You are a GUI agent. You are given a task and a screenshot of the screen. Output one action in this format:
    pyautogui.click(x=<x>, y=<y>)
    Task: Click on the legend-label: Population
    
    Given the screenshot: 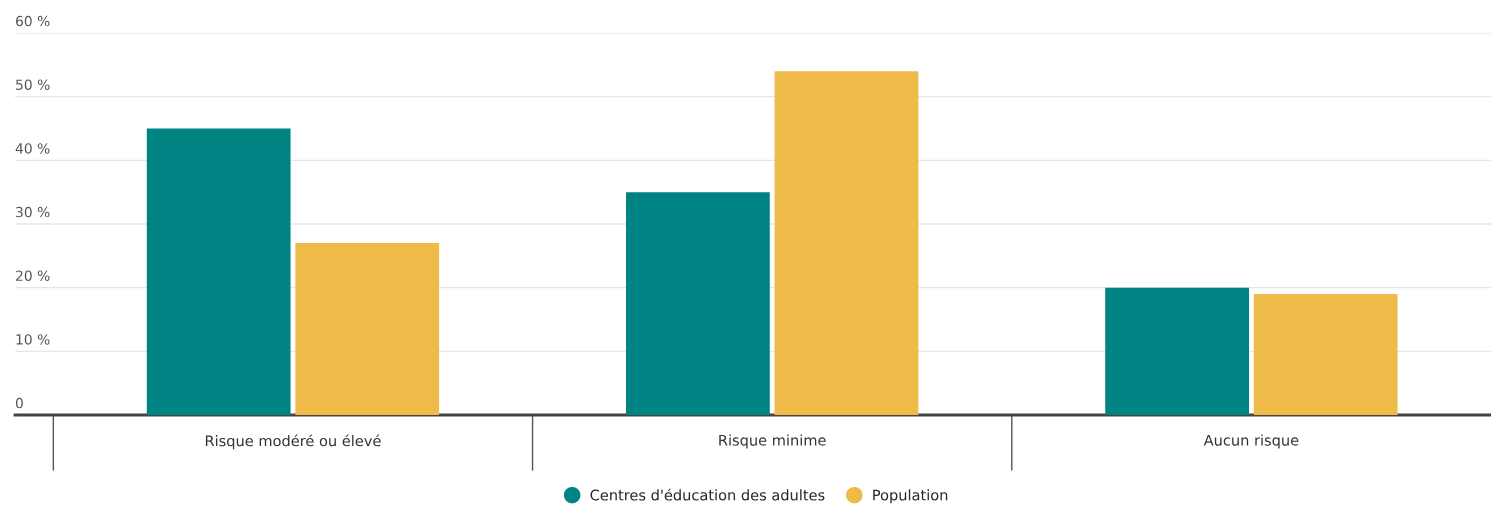 What is the action you would take?
    pyautogui.click(x=910, y=496)
    